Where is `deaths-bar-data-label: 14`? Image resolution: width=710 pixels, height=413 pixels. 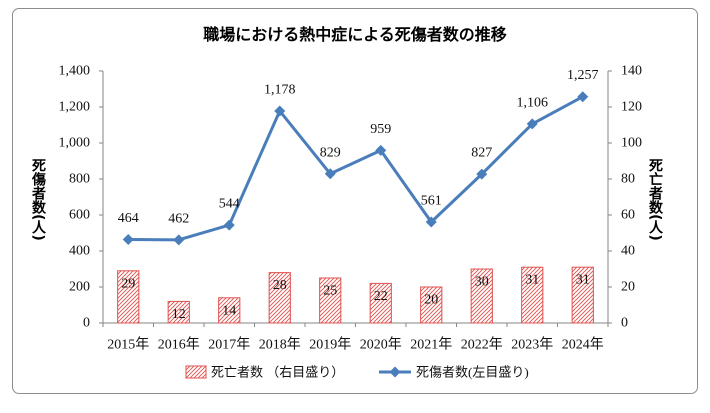
deaths-bar-data-label: 14 is located at coordinates (229, 310).